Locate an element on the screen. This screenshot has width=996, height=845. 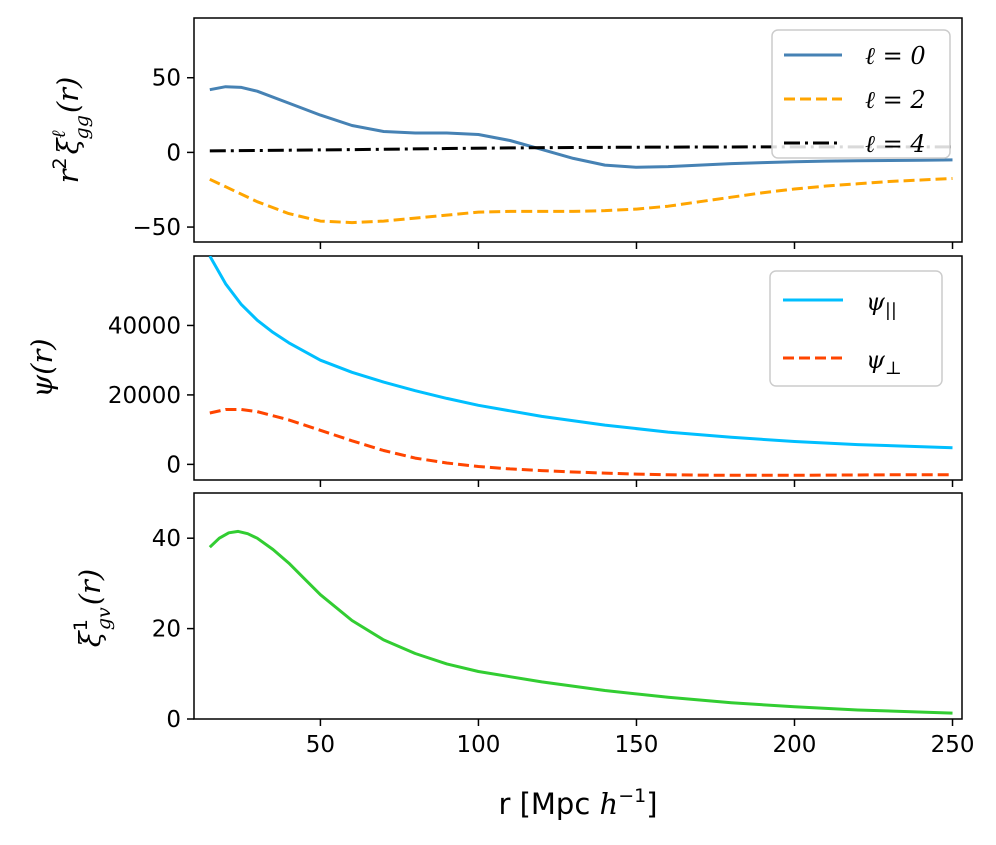
panel-middle-ylabel: ψ(r) is located at coordinates (42, 367).